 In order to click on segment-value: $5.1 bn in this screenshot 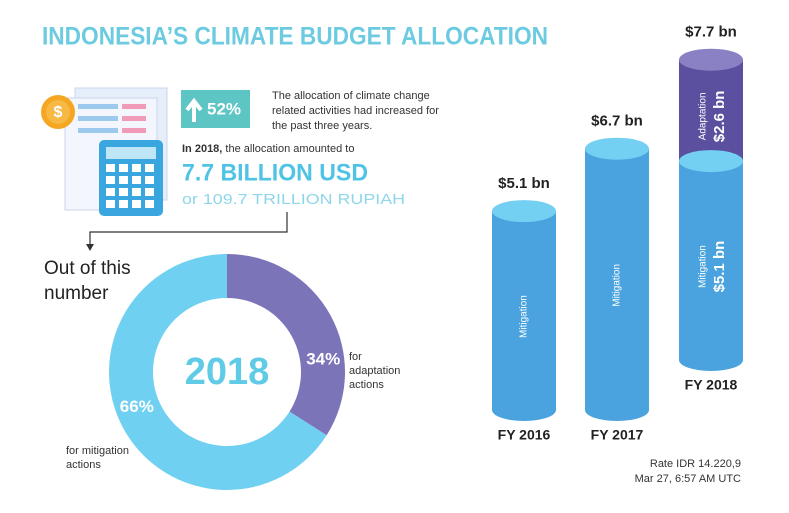, I will do `click(719, 267)`.